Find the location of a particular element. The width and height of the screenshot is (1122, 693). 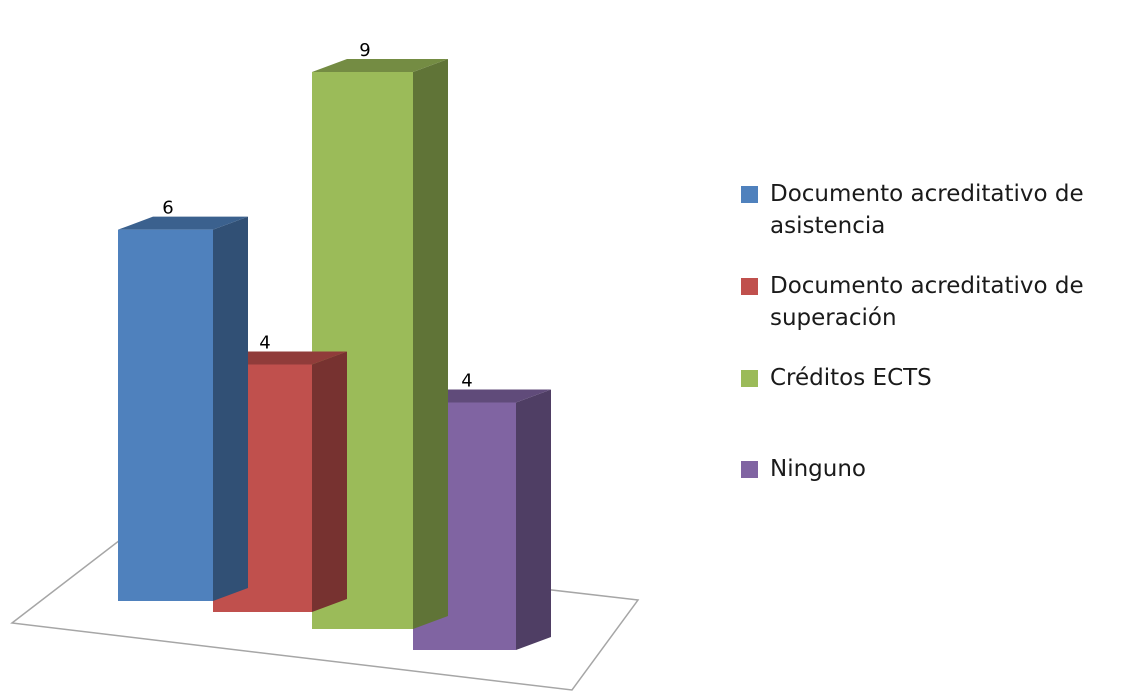

data-label-1: 6 is located at coordinates (167, 208).